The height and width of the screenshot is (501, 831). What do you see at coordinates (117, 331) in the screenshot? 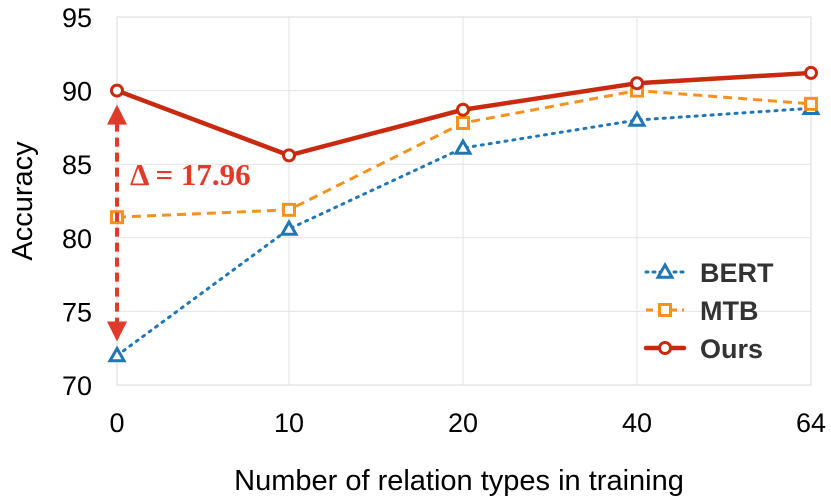
I see `delta-arrow-head-down` at bounding box center [117, 331].